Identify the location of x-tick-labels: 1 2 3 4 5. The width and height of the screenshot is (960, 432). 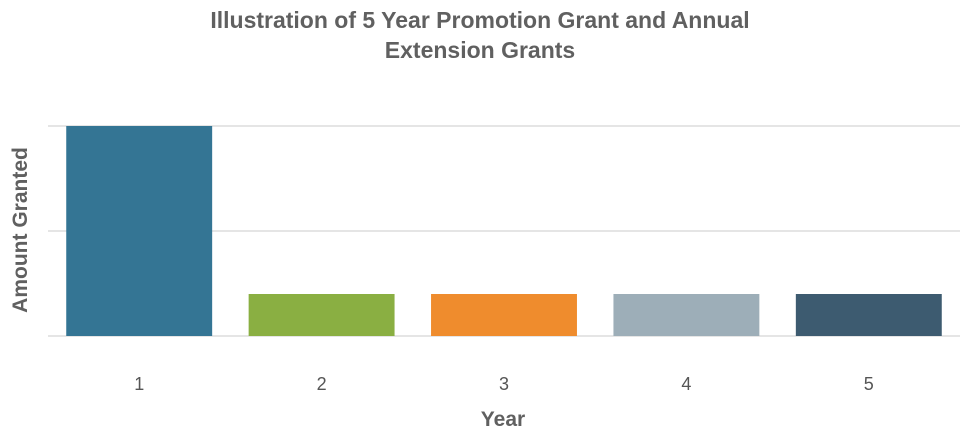
(504, 384).